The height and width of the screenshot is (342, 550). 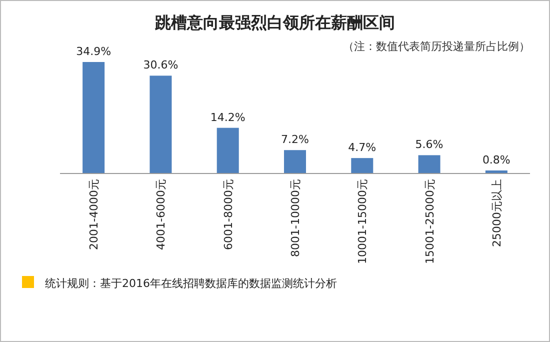 I want to click on chart-subtitle: （注：数值代表简历投递量所占比例）, so click(x=436, y=46).